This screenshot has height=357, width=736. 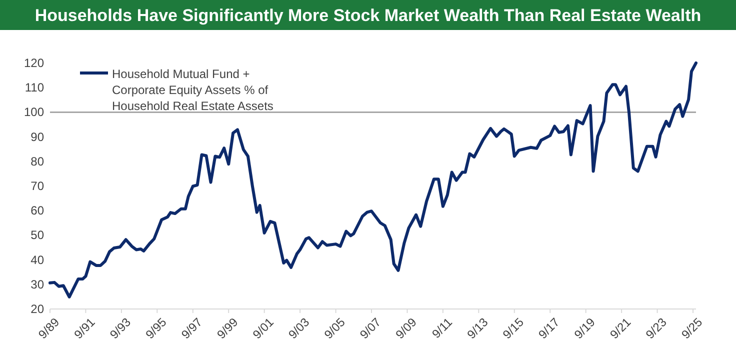 I want to click on y-tick-label: 120, so click(x=34, y=63).